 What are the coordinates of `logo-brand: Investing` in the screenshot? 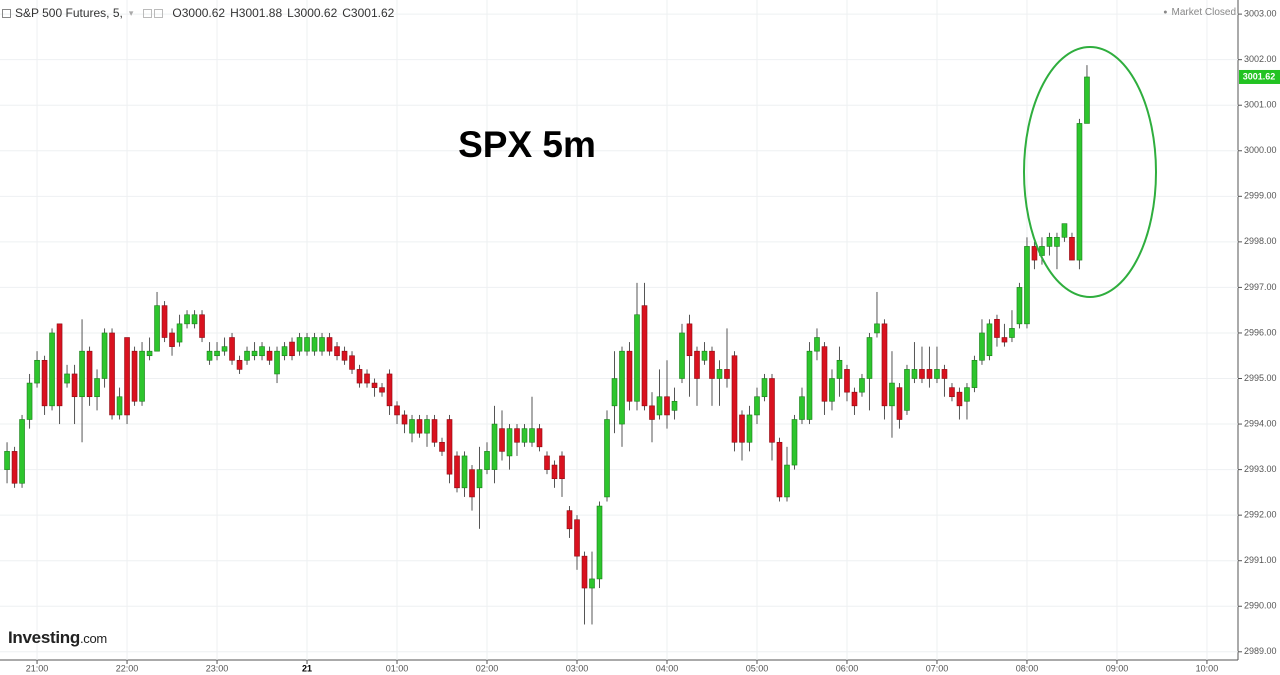 It's located at (44, 637).